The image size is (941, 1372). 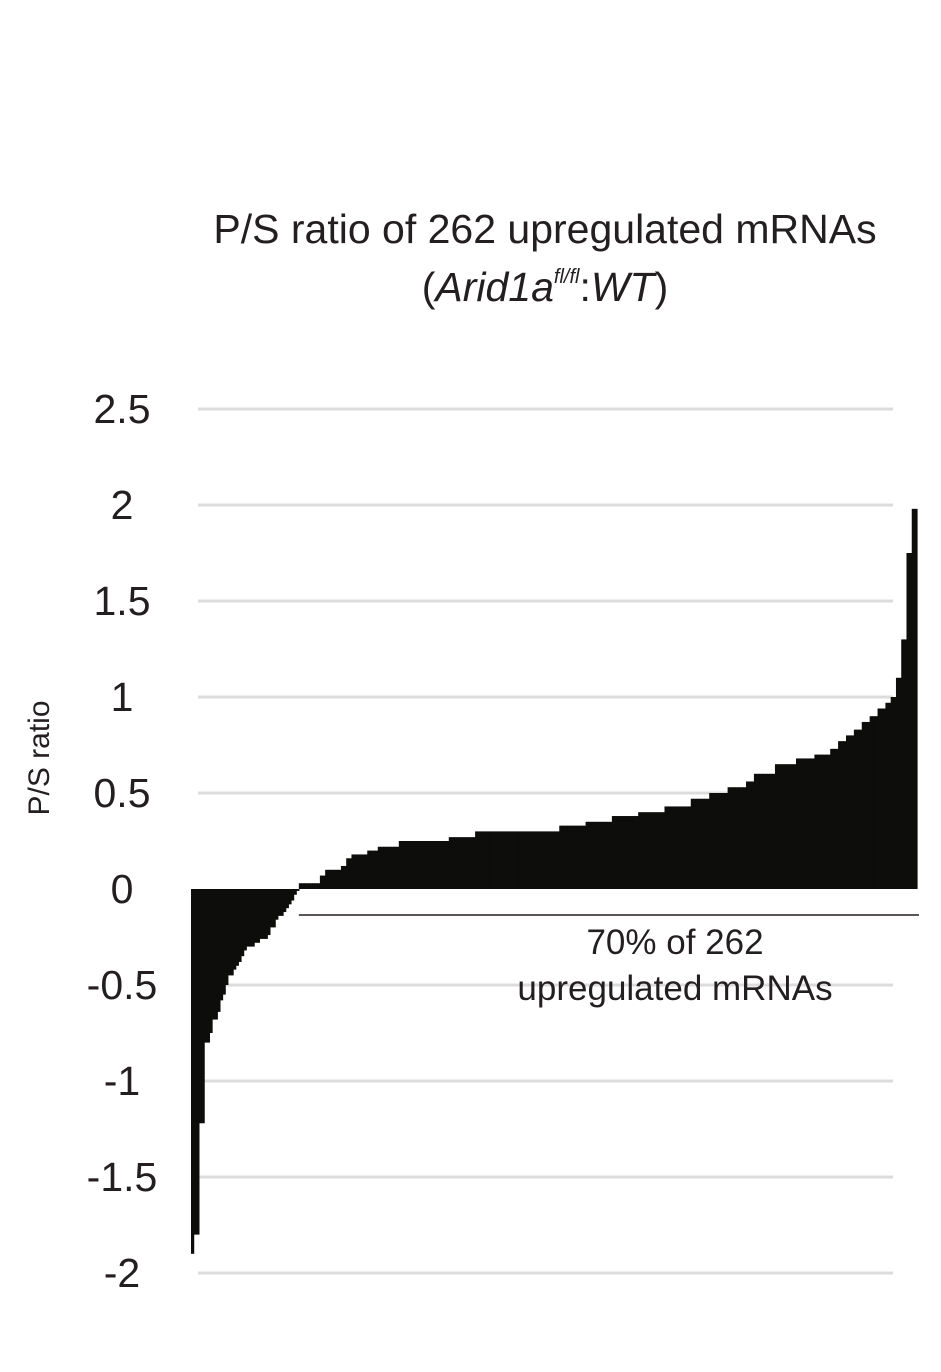 I want to click on title-genotype-superscript: fl/fl, so click(x=566, y=277).